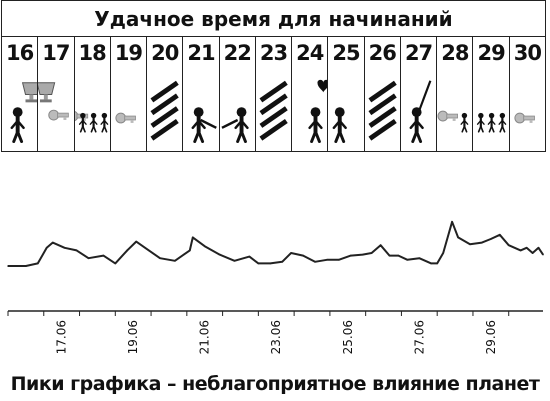 The height and width of the screenshot is (401, 550). I want to click on day-cell: 17, so click(56, 94).